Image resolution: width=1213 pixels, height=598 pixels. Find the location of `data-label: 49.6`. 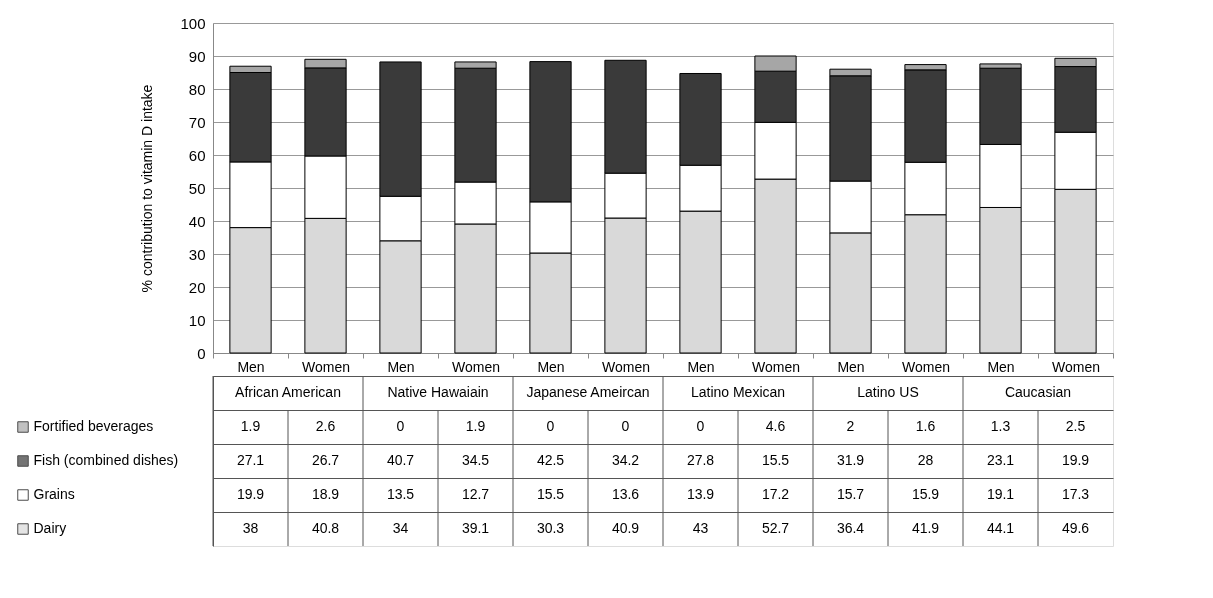

data-label: 49.6 is located at coordinates (1075, 528).